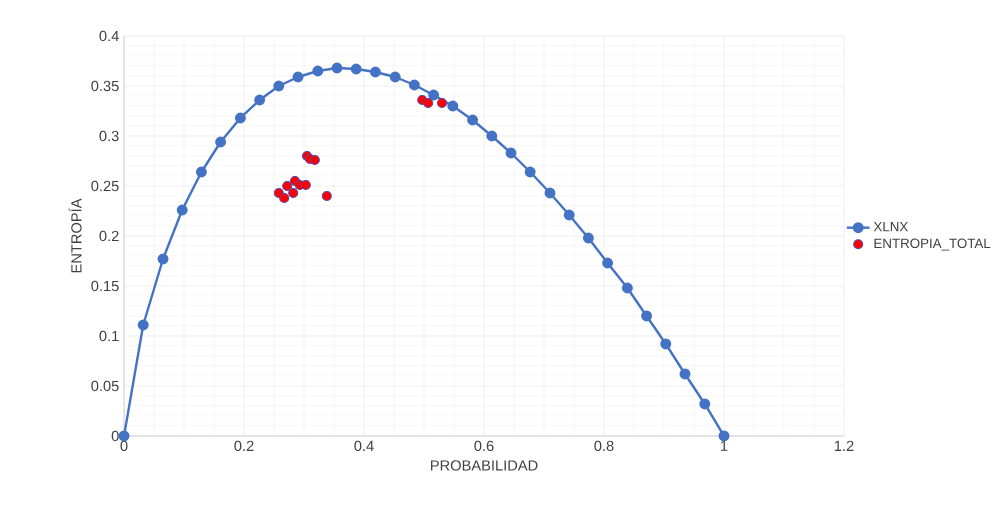 This screenshot has width=1008, height=532. Describe the element at coordinates (105, 186) in the screenshot. I see `y-tick-label: 0.25` at that location.